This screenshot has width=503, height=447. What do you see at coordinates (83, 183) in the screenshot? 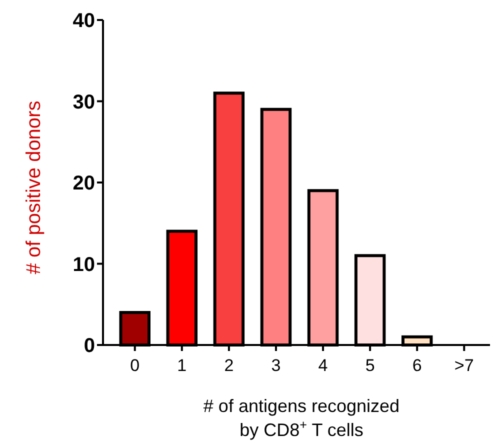
I see `y-tick-label: 20` at bounding box center [83, 183].